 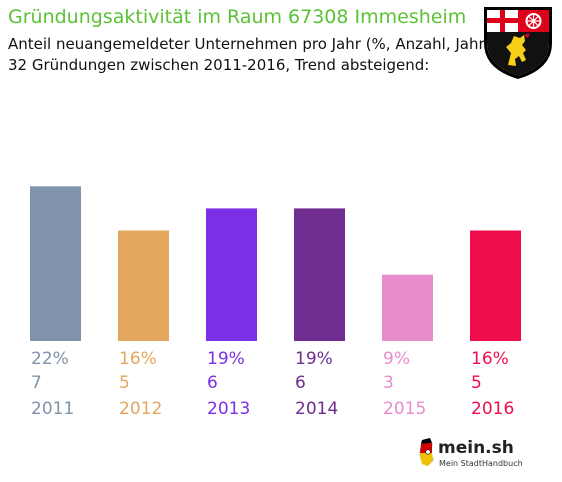 I want to click on logo-wordmark: mein.sh, so click(x=476, y=448).